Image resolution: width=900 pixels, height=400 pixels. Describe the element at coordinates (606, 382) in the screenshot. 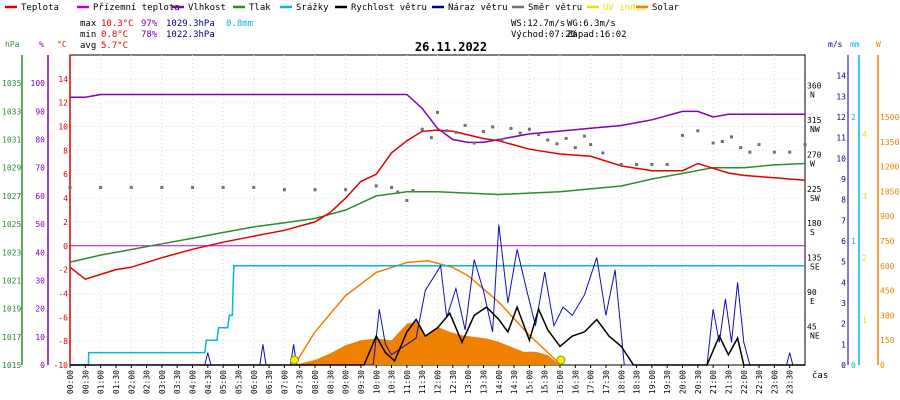

I see `x-tick-label: 17:30` at that location.